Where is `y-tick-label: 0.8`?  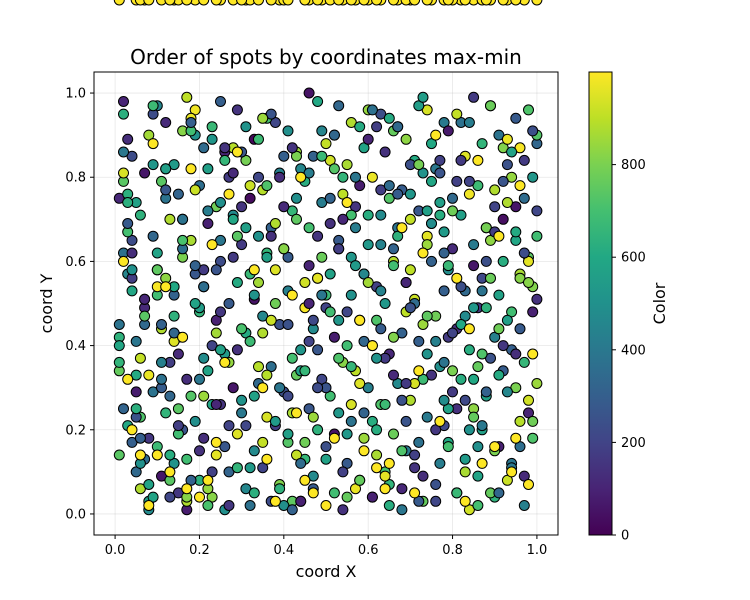 y-tick-label: 0.8 is located at coordinates (75, 178).